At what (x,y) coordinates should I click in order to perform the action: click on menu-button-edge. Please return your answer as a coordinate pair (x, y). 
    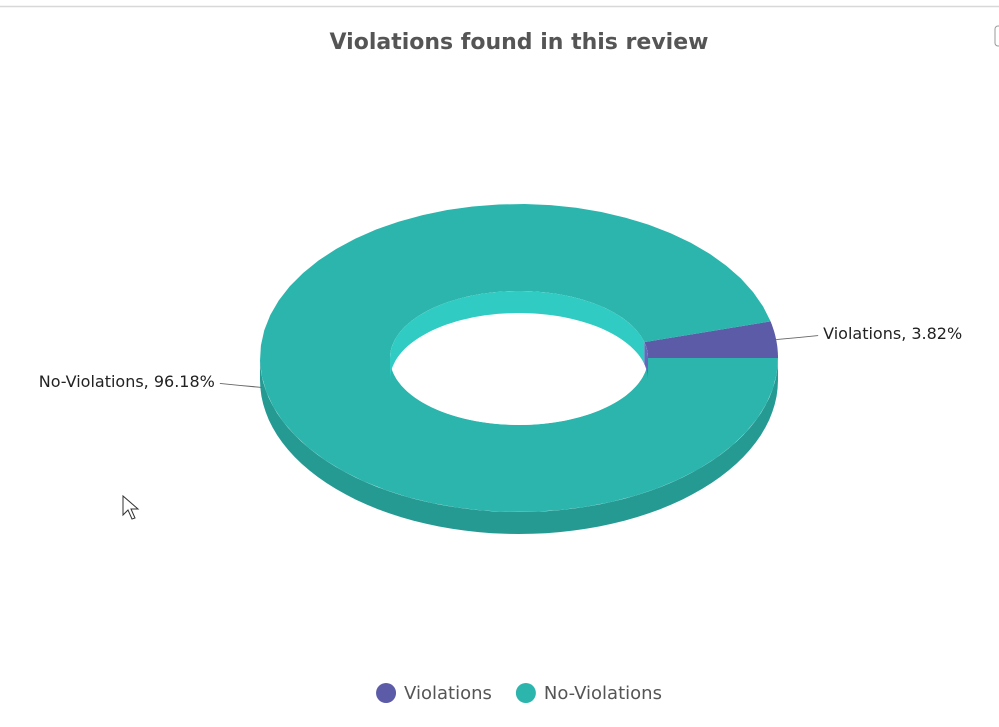
    Looking at the image, I should click on (996, 36).